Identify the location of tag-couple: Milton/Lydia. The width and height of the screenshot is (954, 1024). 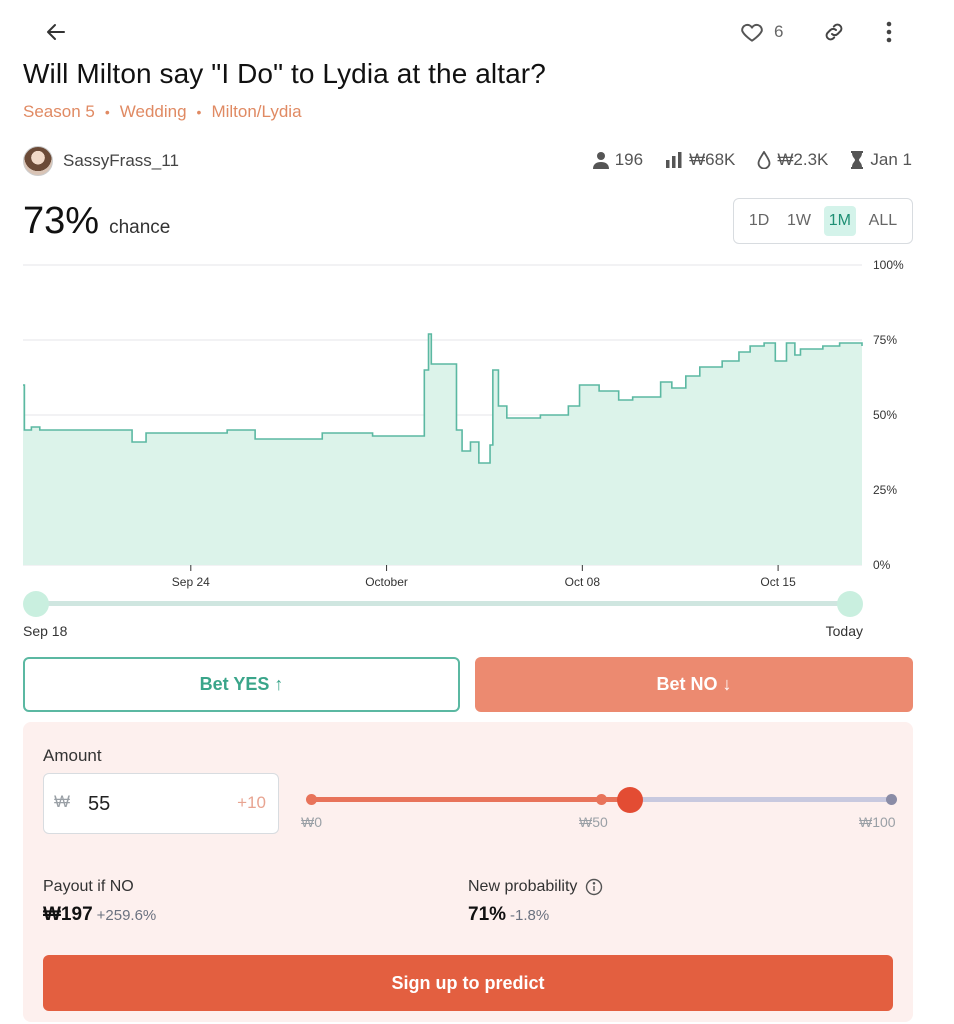
(256, 111).